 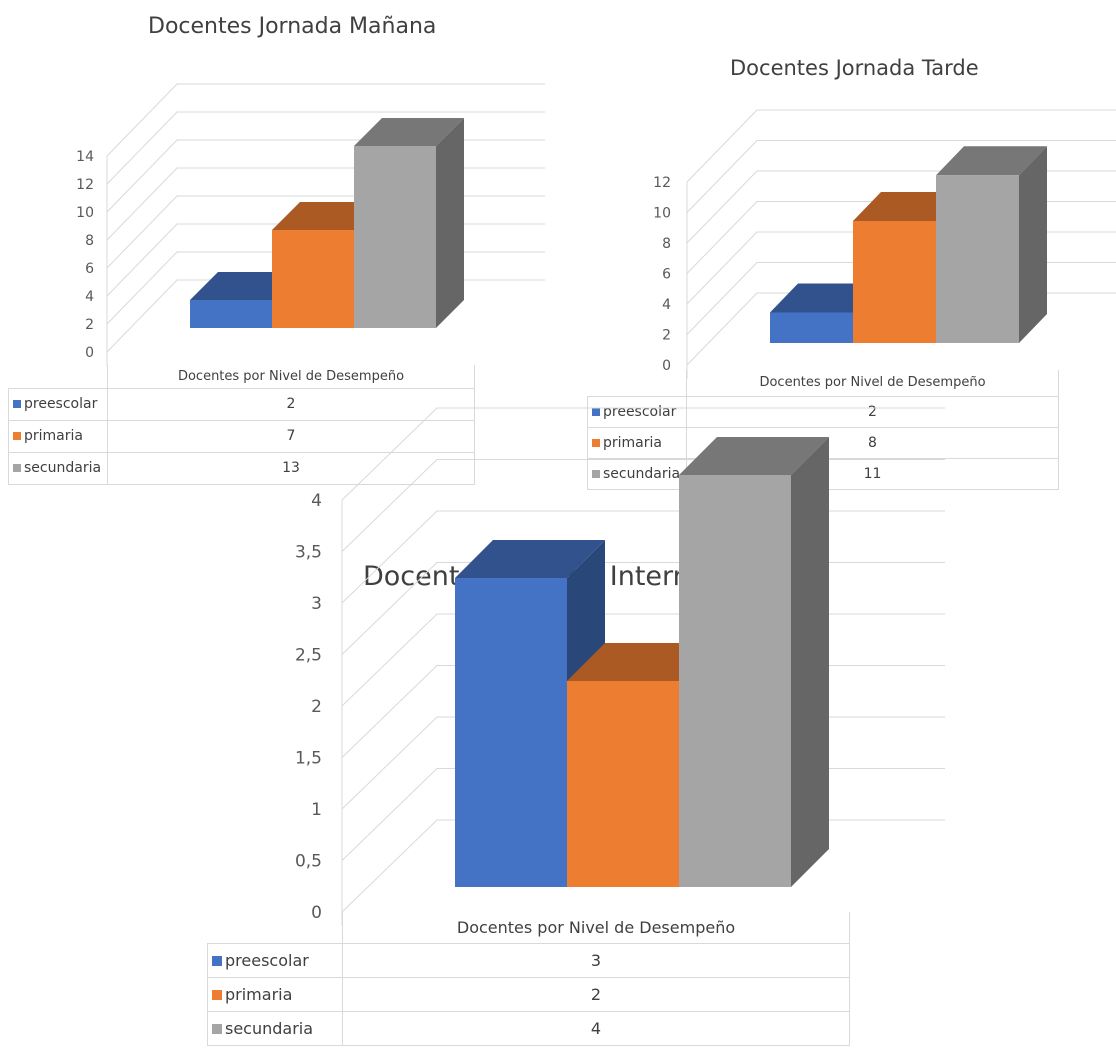 I want to click on y-tick-label: 1,5, so click(x=308, y=758).